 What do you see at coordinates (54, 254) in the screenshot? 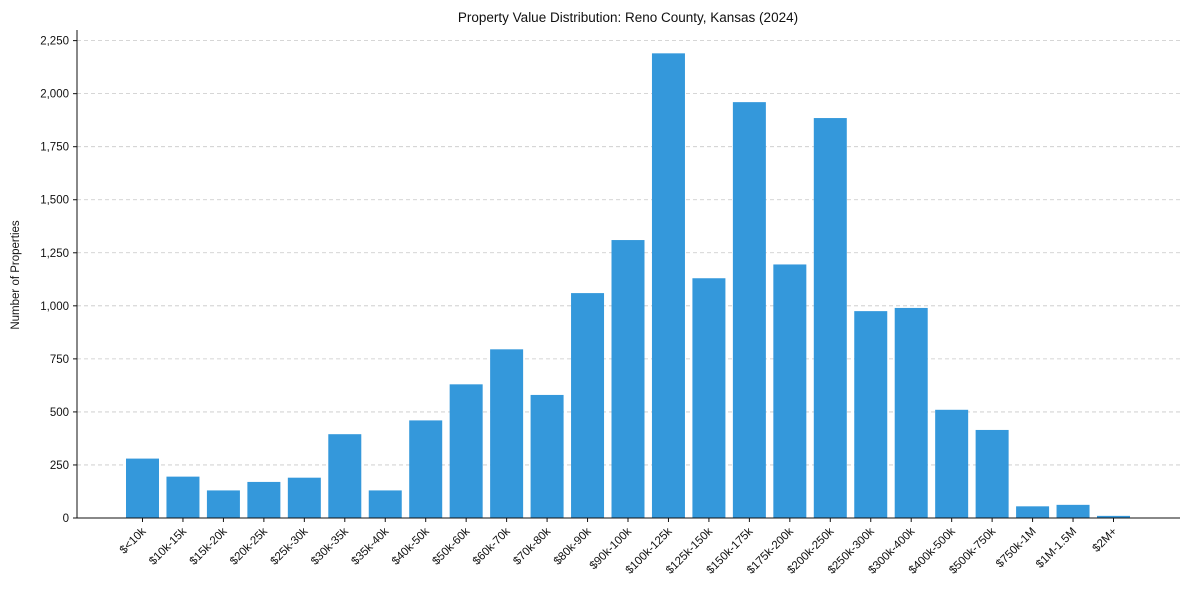
I see `y-tick-label: 1,250` at bounding box center [54, 254].